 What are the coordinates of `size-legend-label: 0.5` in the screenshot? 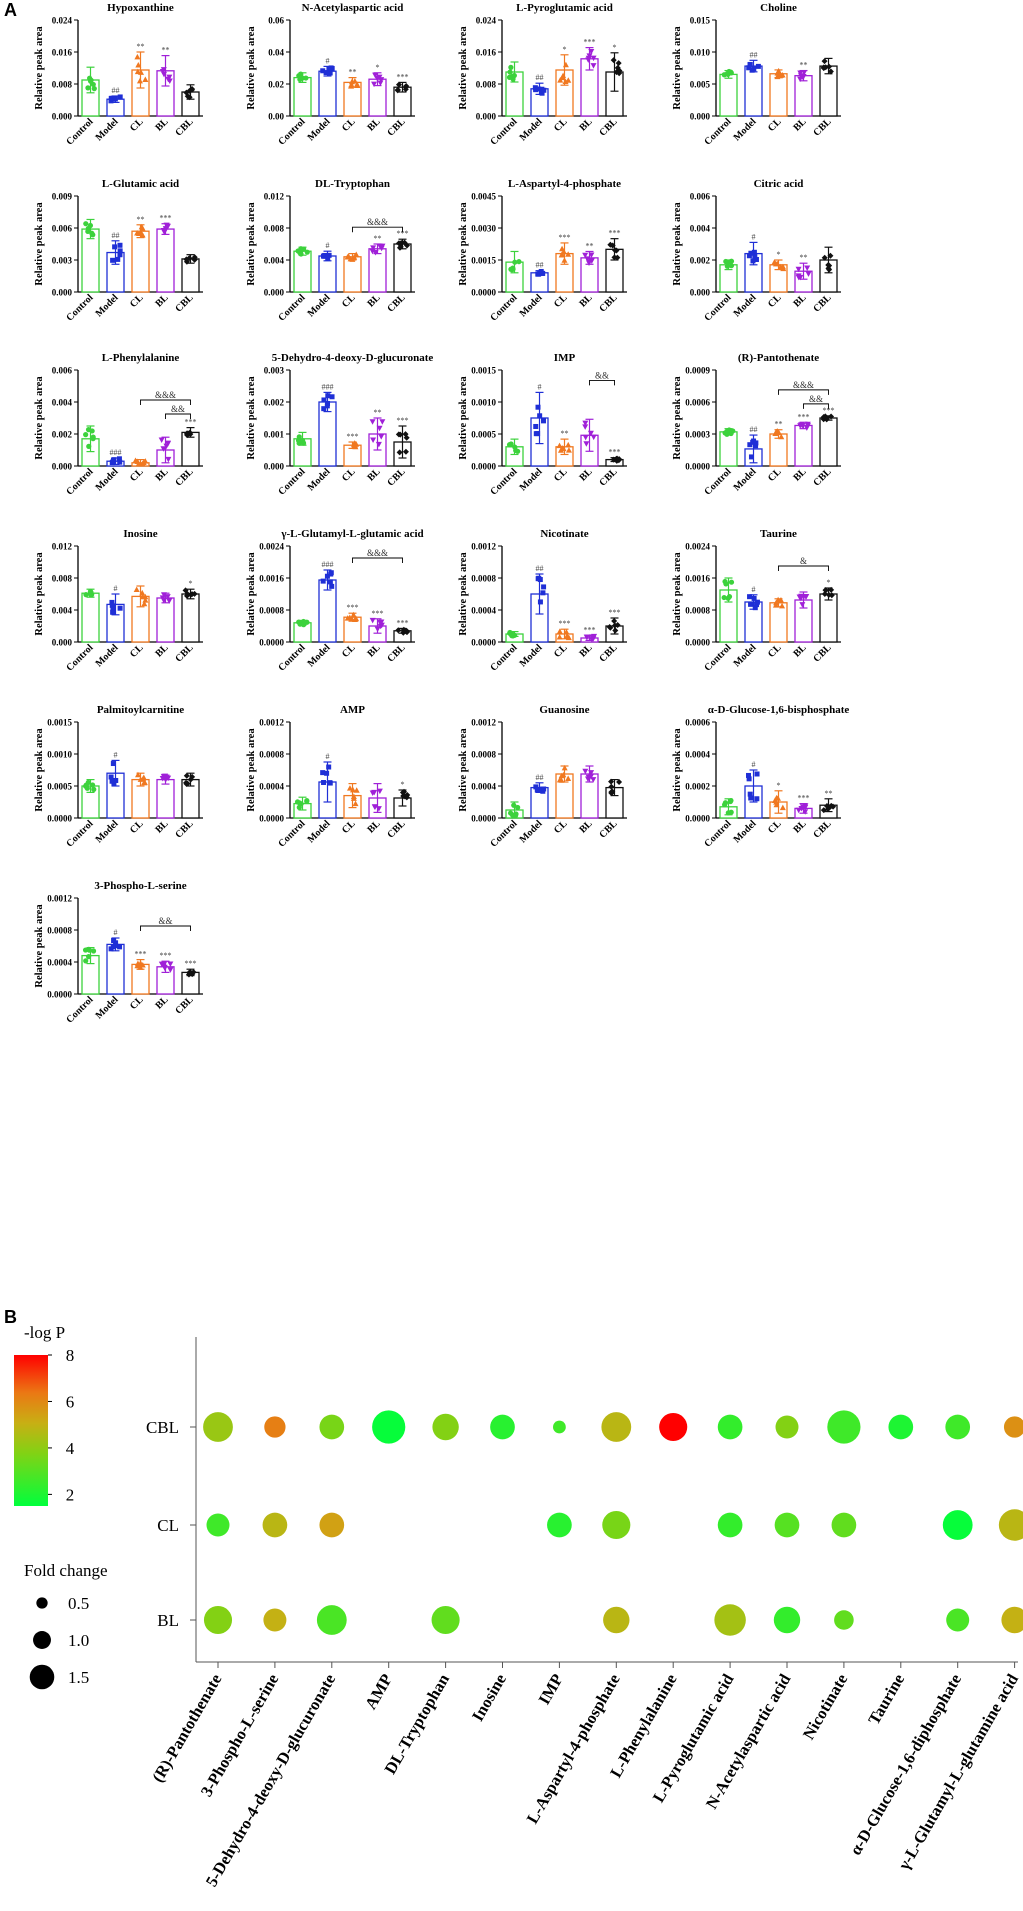 It's located at (78, 1603).